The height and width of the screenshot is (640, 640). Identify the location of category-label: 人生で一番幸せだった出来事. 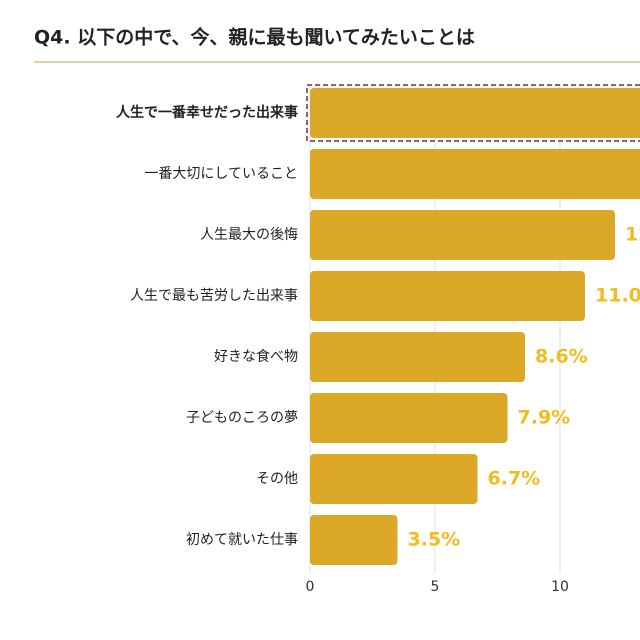
(207, 112).